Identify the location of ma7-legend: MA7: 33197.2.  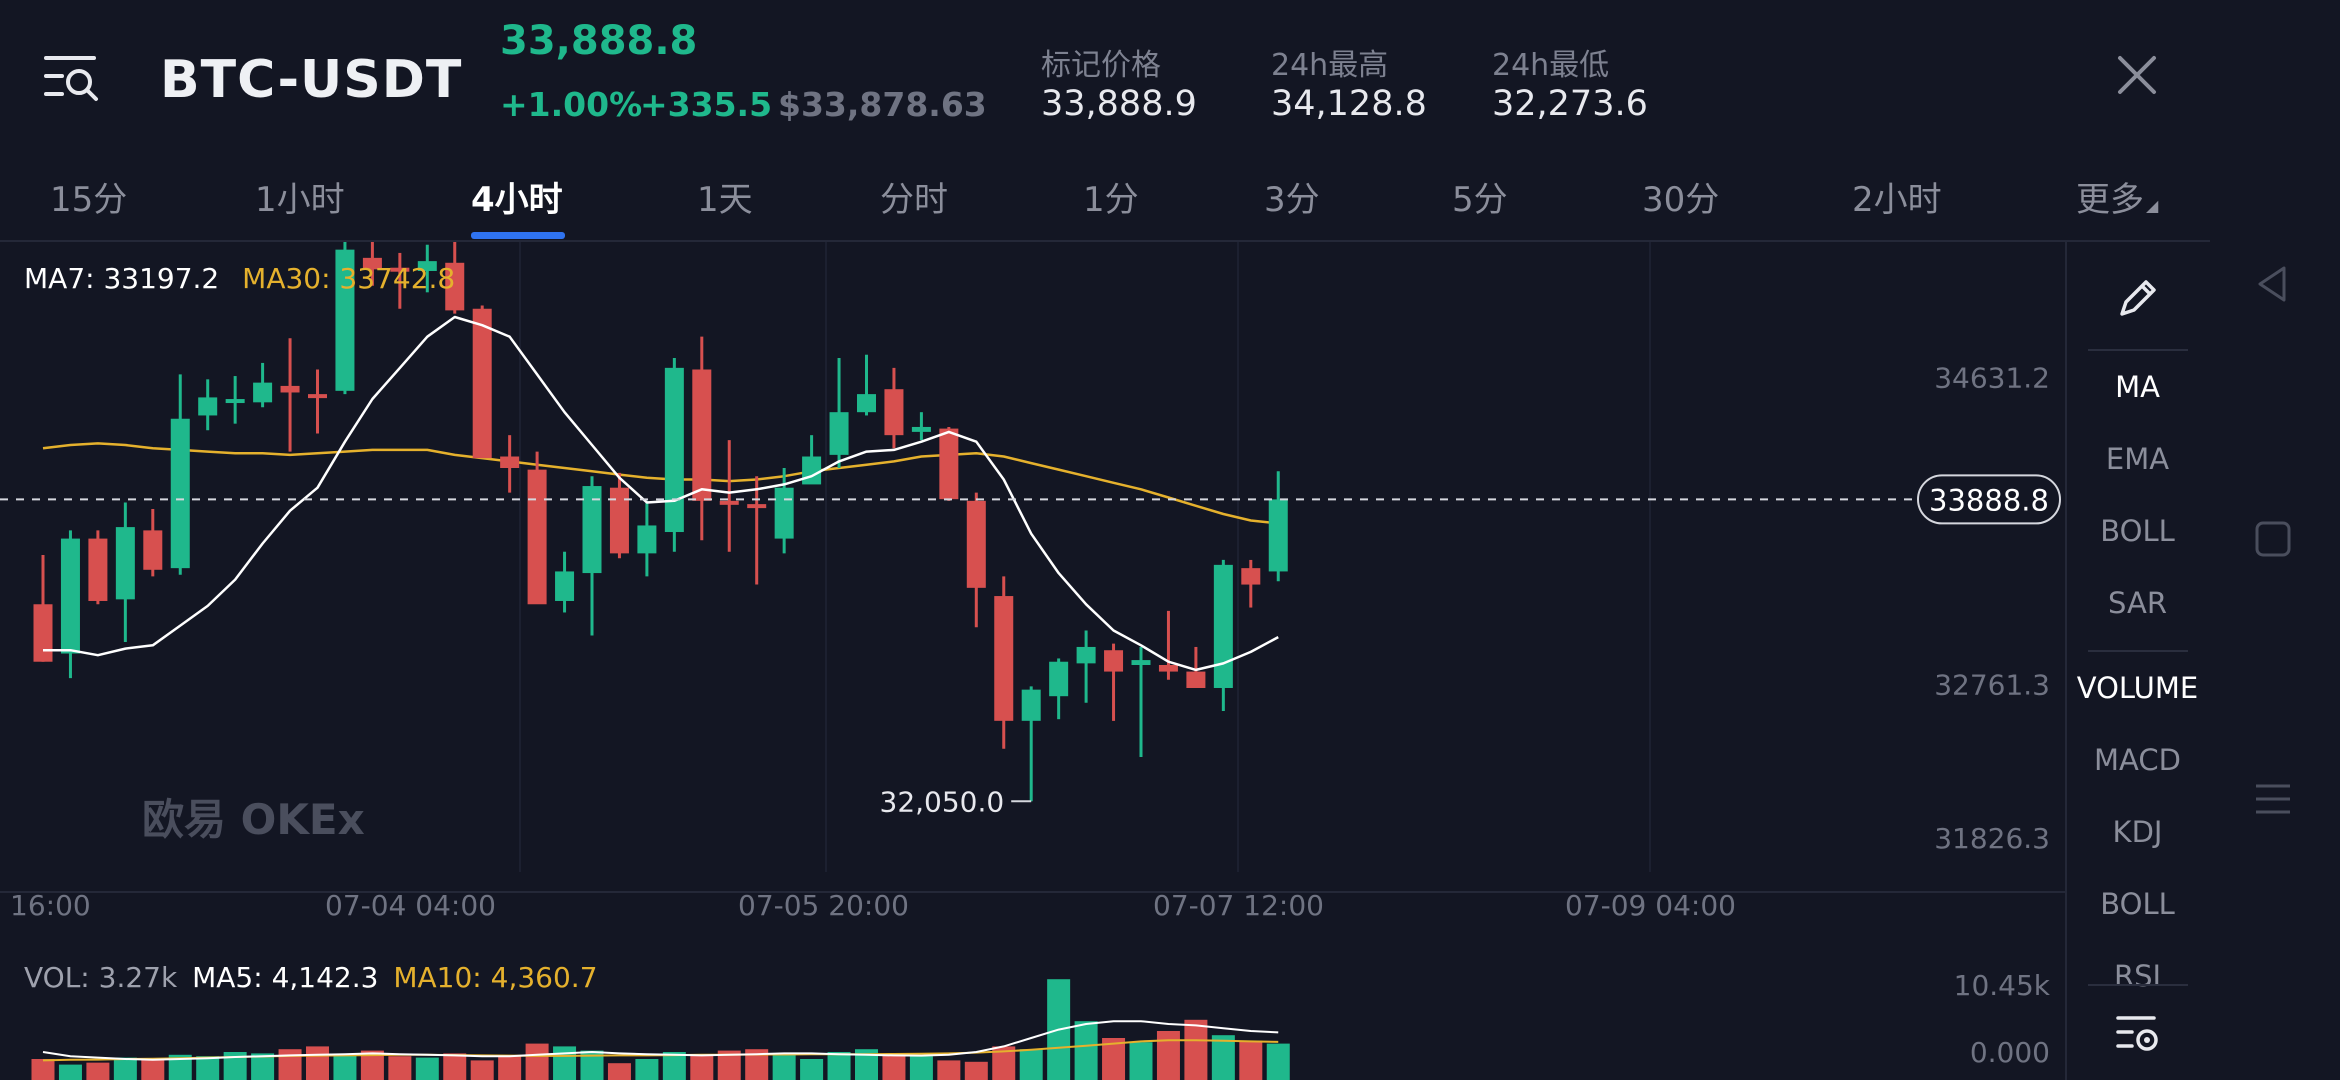
(122, 278).